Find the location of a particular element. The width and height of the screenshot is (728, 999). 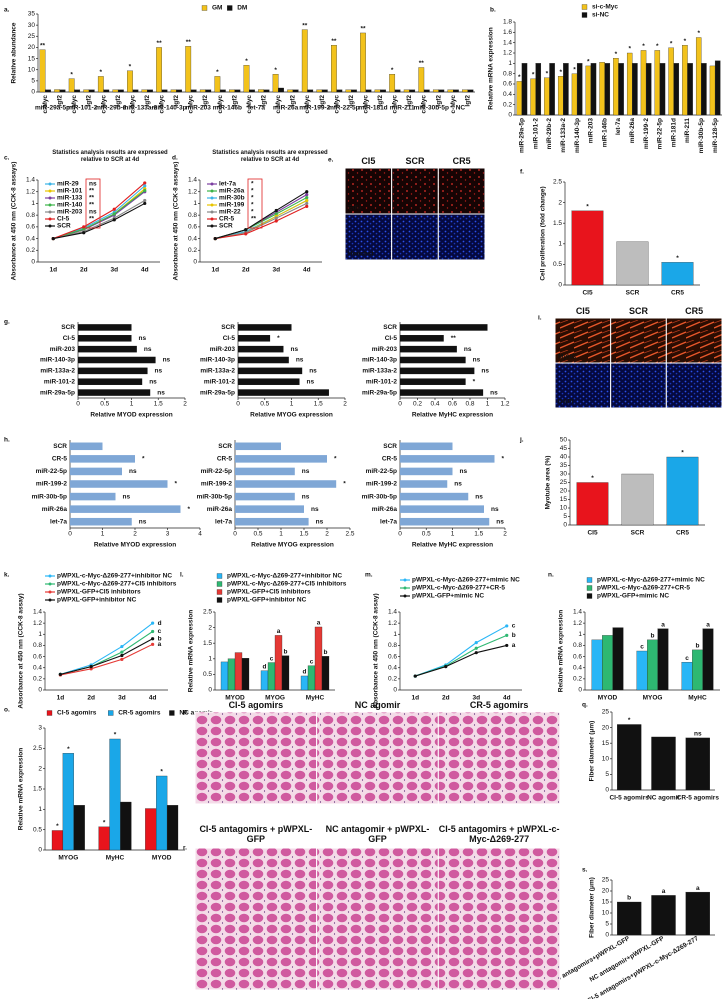

y-tick-label: let-7a is located at coordinates (223, 521).